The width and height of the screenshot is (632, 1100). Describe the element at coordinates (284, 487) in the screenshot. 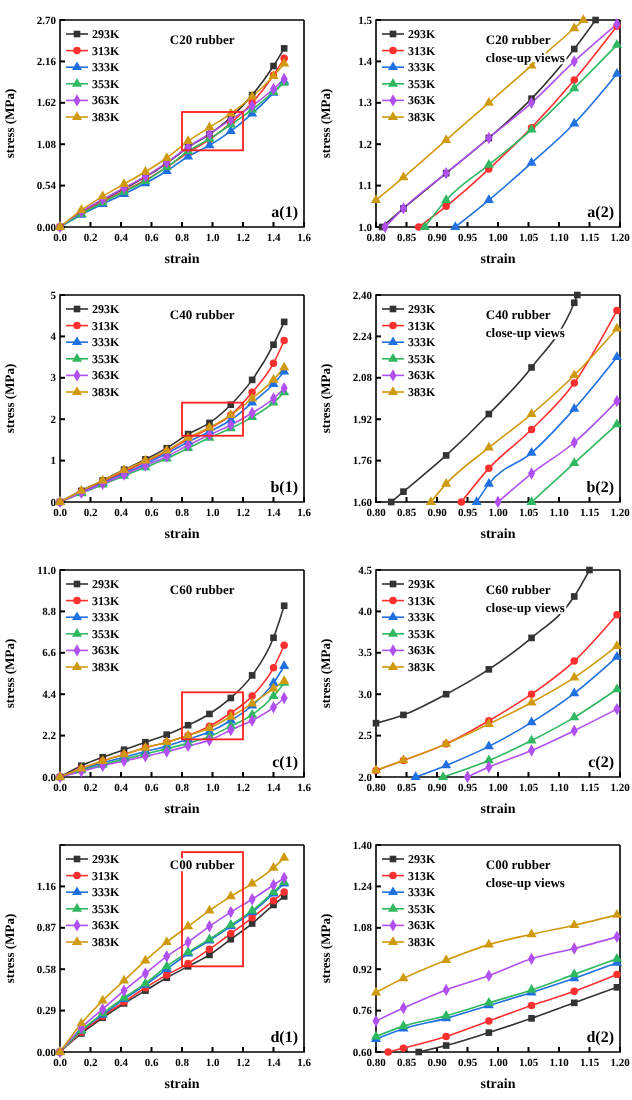

I see `annotation: b(1)` at that location.